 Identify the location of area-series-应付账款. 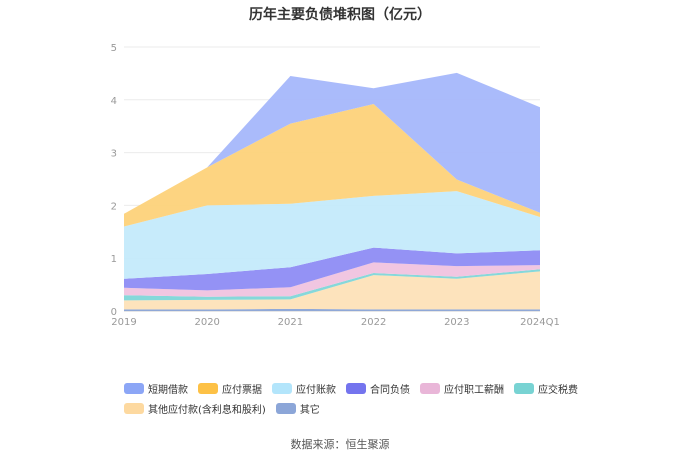
(332, 235).